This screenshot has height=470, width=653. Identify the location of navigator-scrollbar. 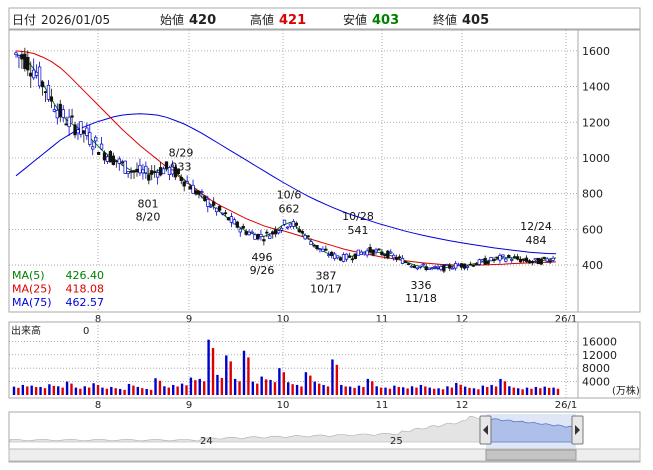
(324, 455).